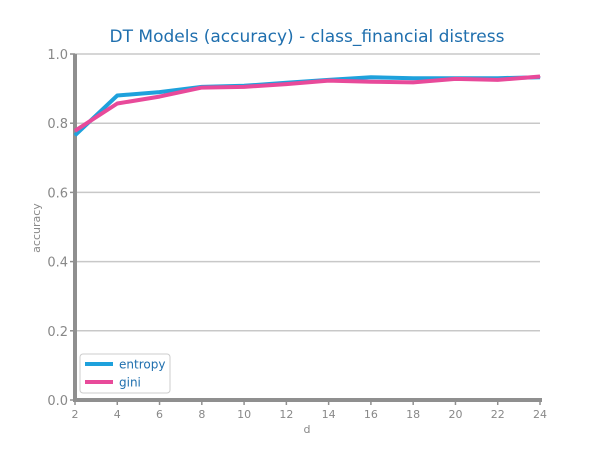 This screenshot has width=600, height=450. What do you see at coordinates (57, 55) in the screenshot?
I see `y-tick-label-1.0: 1.0` at bounding box center [57, 55].